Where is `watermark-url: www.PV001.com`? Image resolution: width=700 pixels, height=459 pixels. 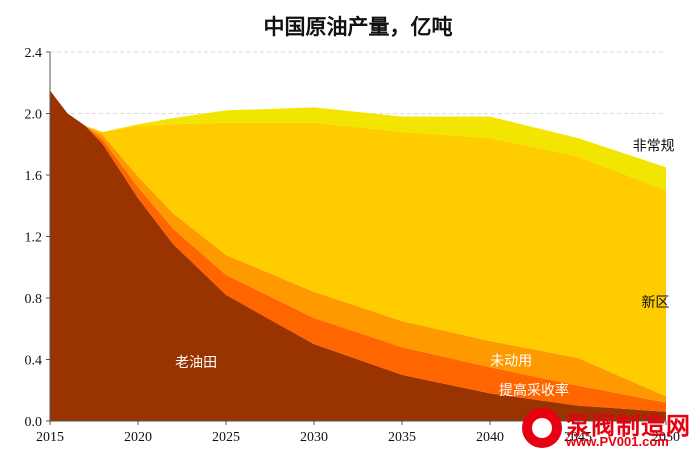 watermark-url: www.PV001.com is located at coordinates (617, 441).